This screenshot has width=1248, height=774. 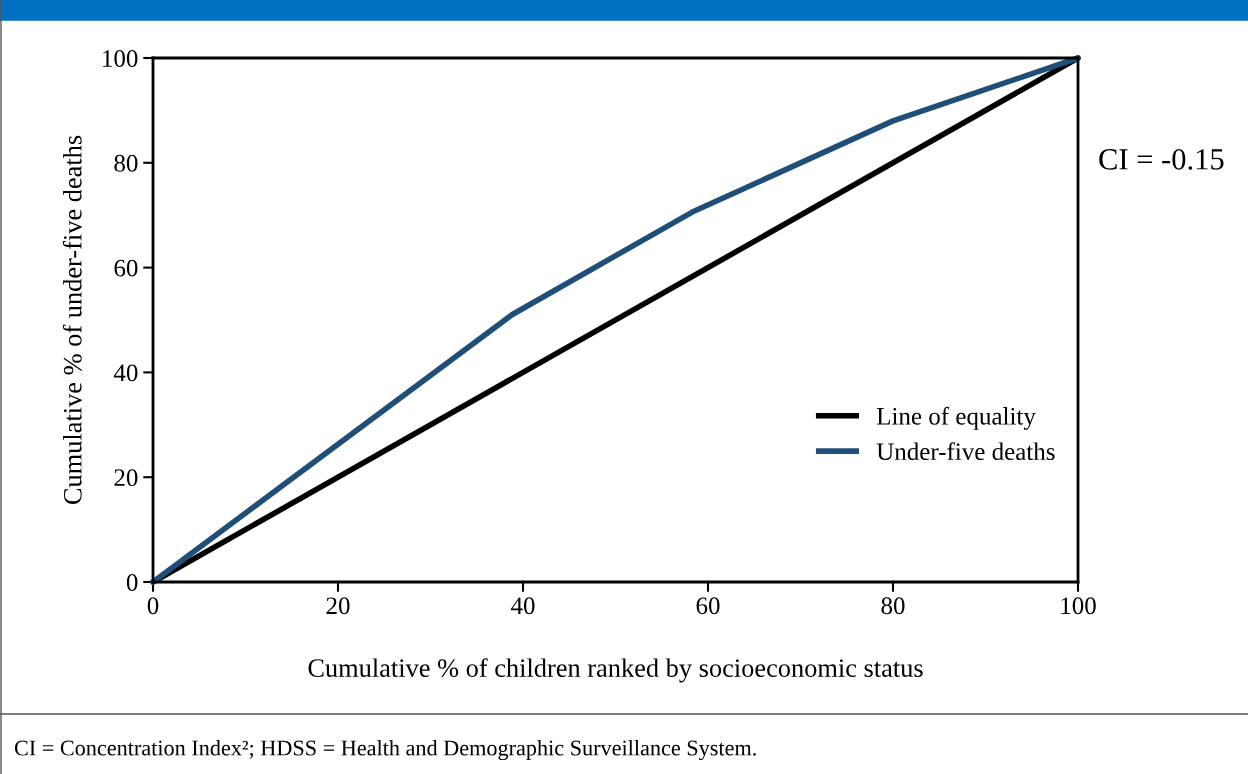 What do you see at coordinates (120, 58) in the screenshot?
I see `y-tick-label: 100` at bounding box center [120, 58].